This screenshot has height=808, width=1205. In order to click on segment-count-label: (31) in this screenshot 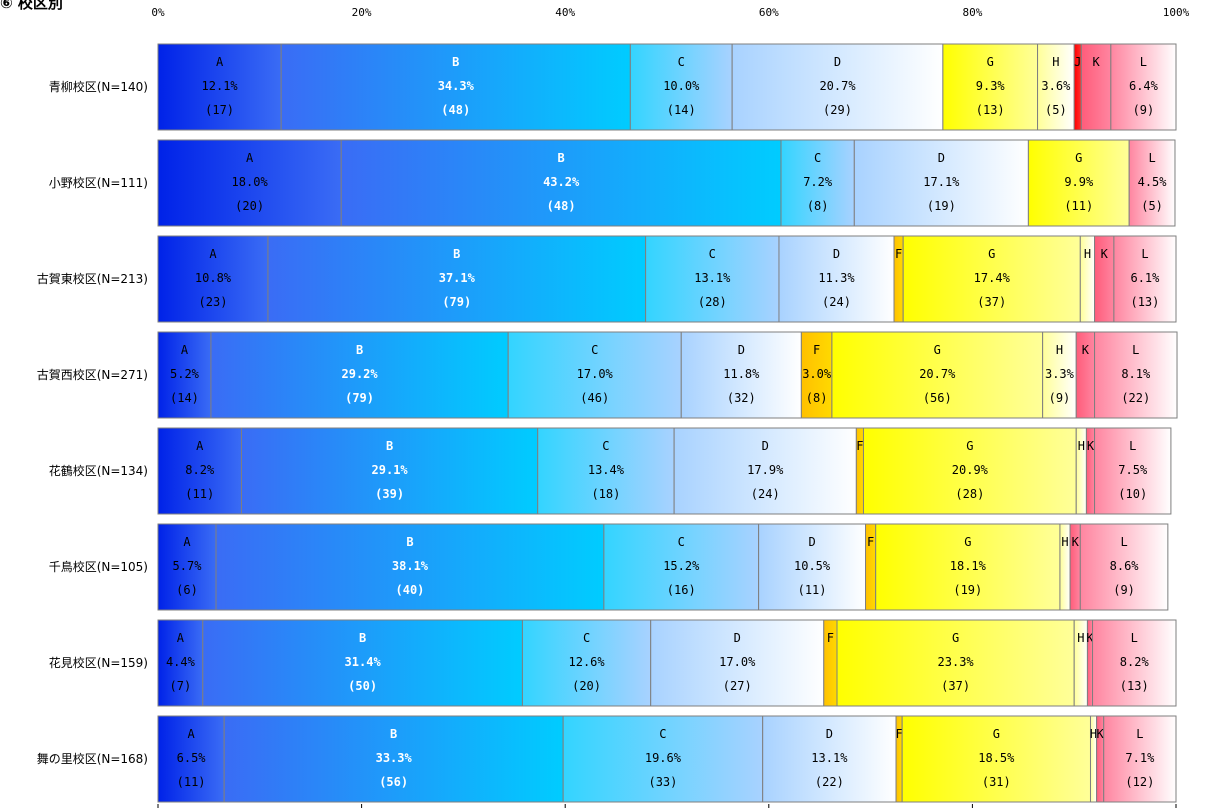, I will do `click(996, 782)`.